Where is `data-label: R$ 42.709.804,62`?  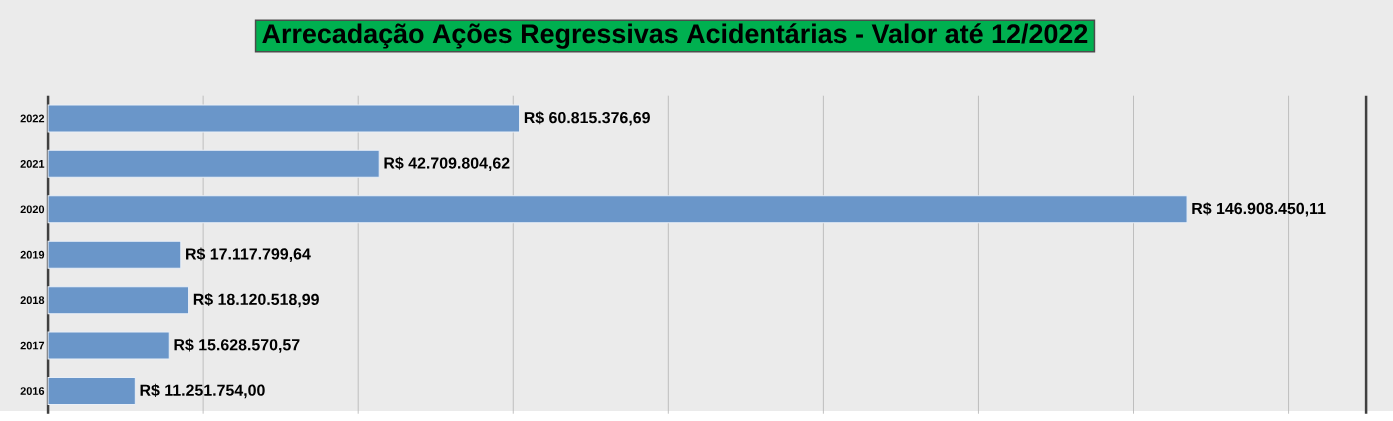
data-label: R$ 42.709.804,62 is located at coordinates (447, 164).